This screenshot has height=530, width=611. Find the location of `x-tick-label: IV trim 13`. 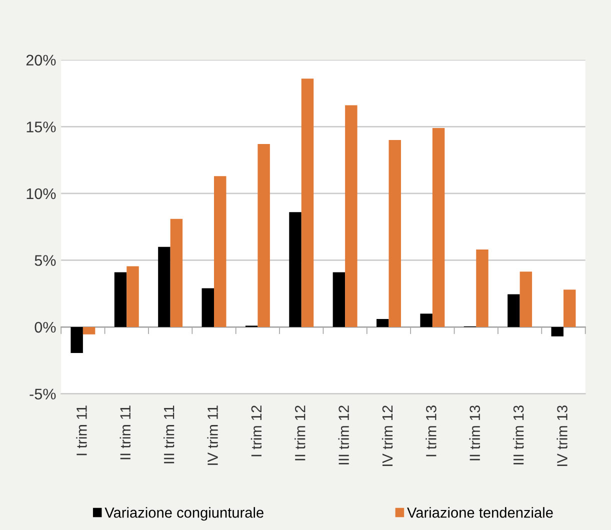

x-tick-label: IV trim 13 is located at coordinates (562, 436).